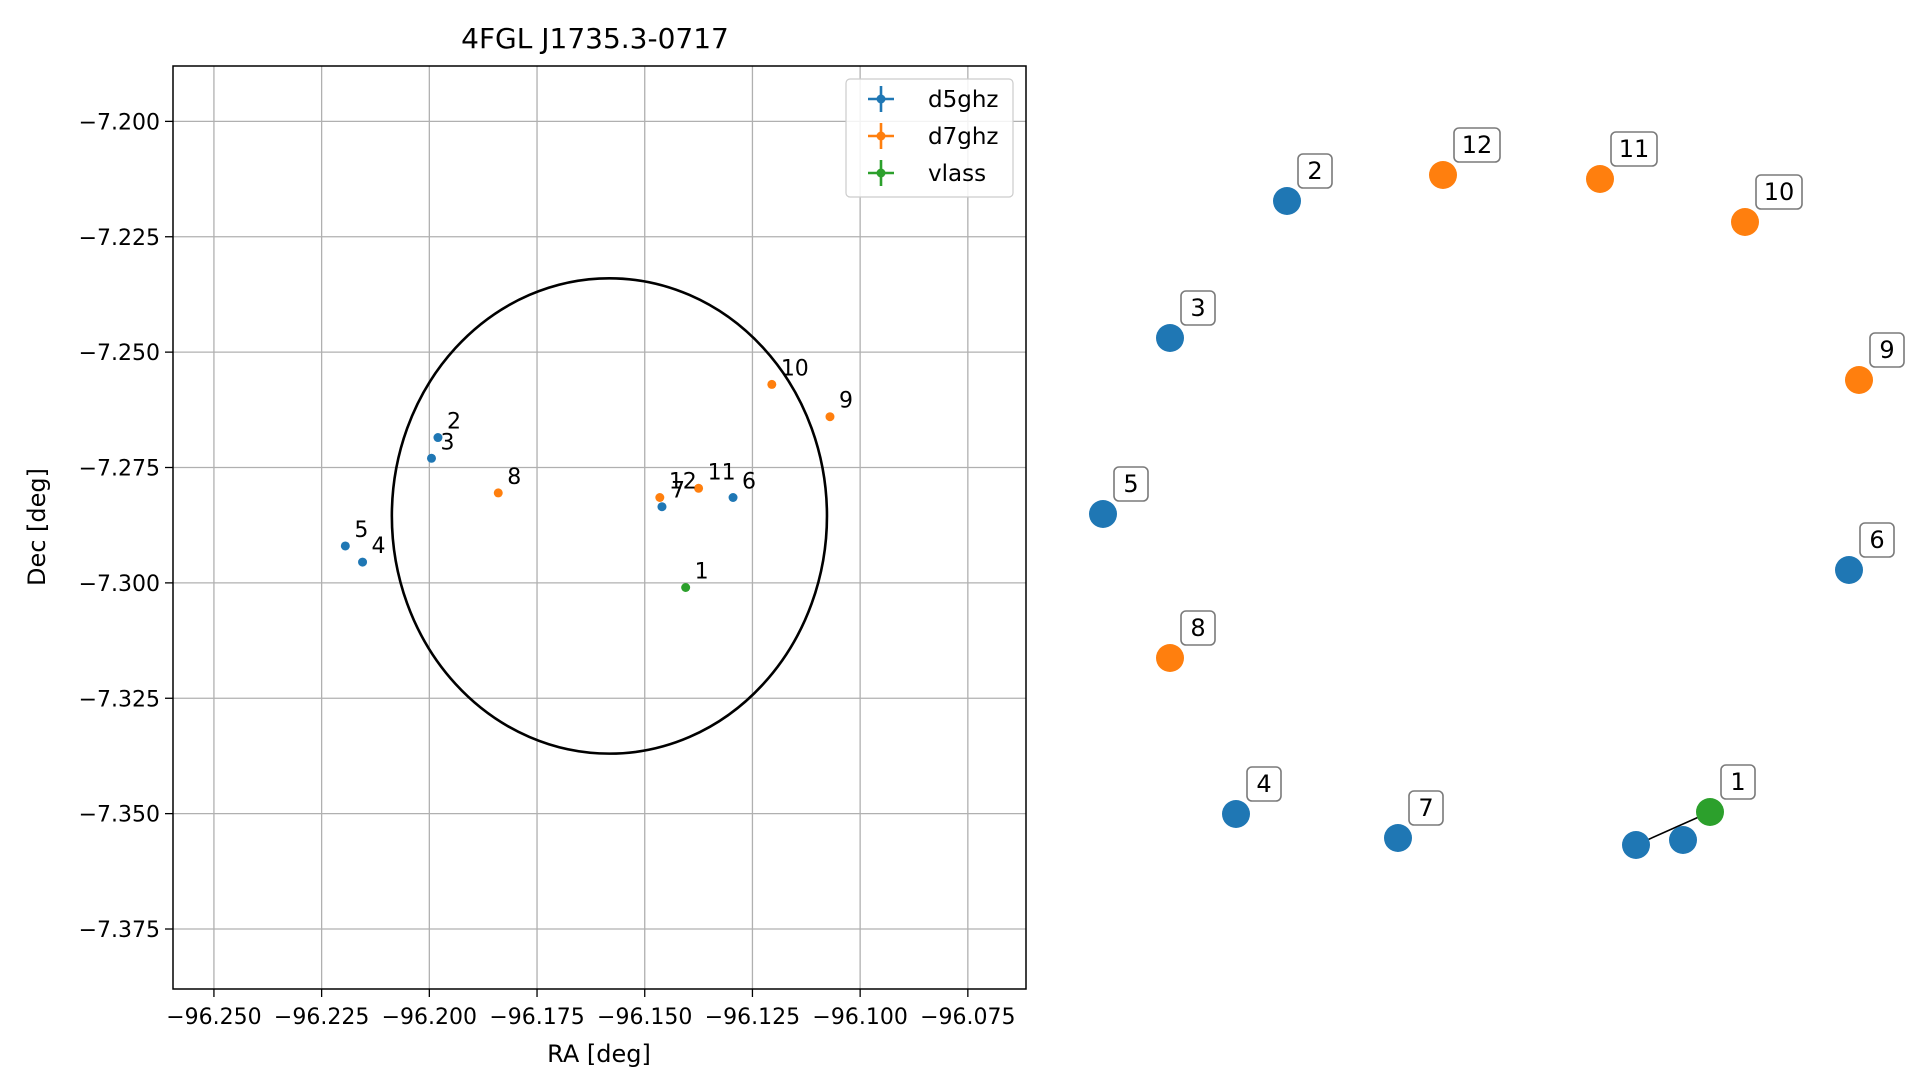 Image resolution: width=1919 pixels, height=1080 pixels. I want to click on y-tick-label: −7.325, so click(119, 699).